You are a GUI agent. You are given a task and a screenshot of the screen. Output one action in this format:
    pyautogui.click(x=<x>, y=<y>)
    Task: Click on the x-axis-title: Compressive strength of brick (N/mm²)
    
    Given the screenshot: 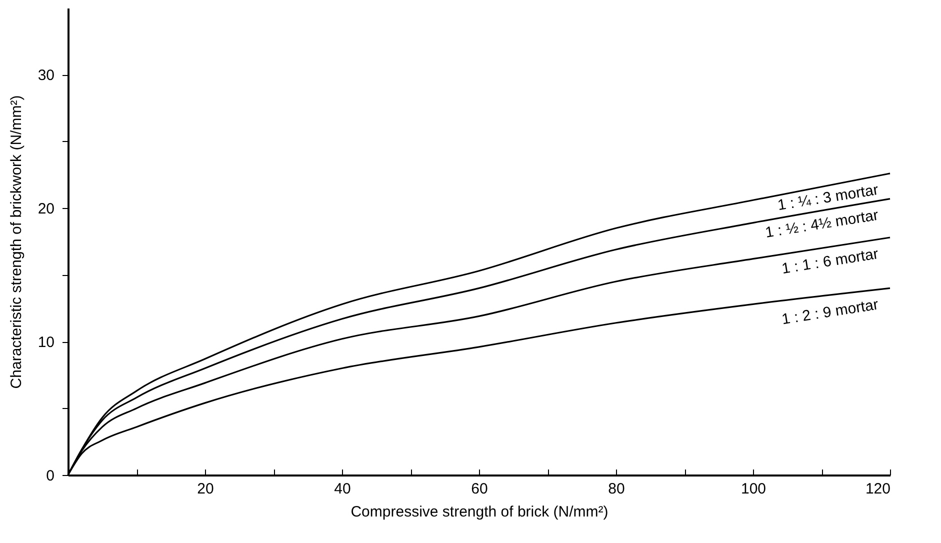 What is the action you would take?
    pyautogui.click(x=479, y=512)
    